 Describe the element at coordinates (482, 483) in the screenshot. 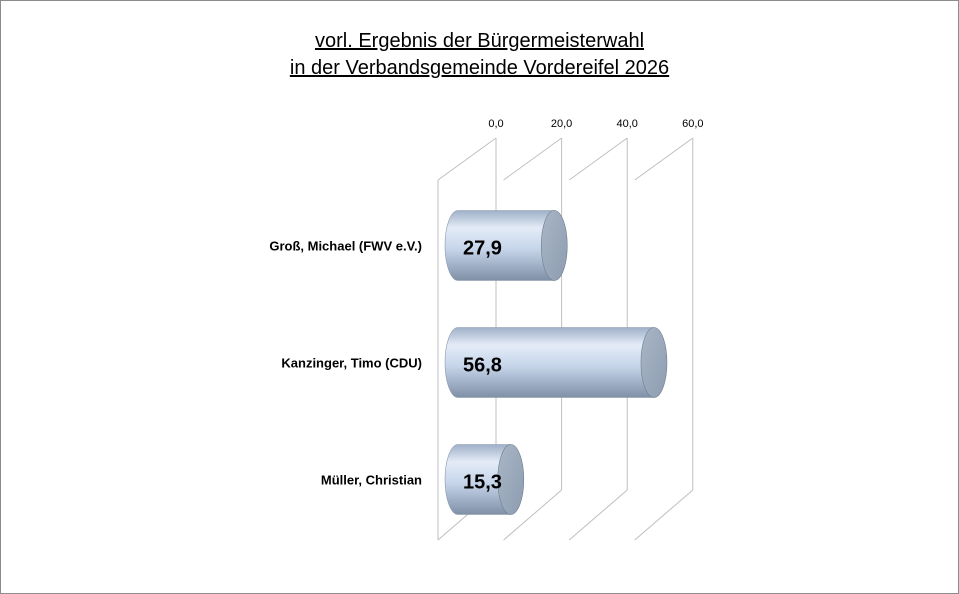

I see `data-label: 15,3` at that location.